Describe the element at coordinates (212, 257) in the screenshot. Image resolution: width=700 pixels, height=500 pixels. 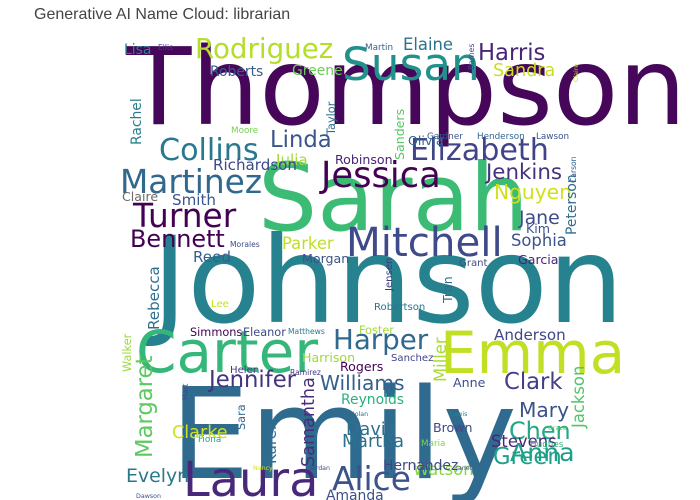
I see `cloud-word-reed: Reed` at that location.